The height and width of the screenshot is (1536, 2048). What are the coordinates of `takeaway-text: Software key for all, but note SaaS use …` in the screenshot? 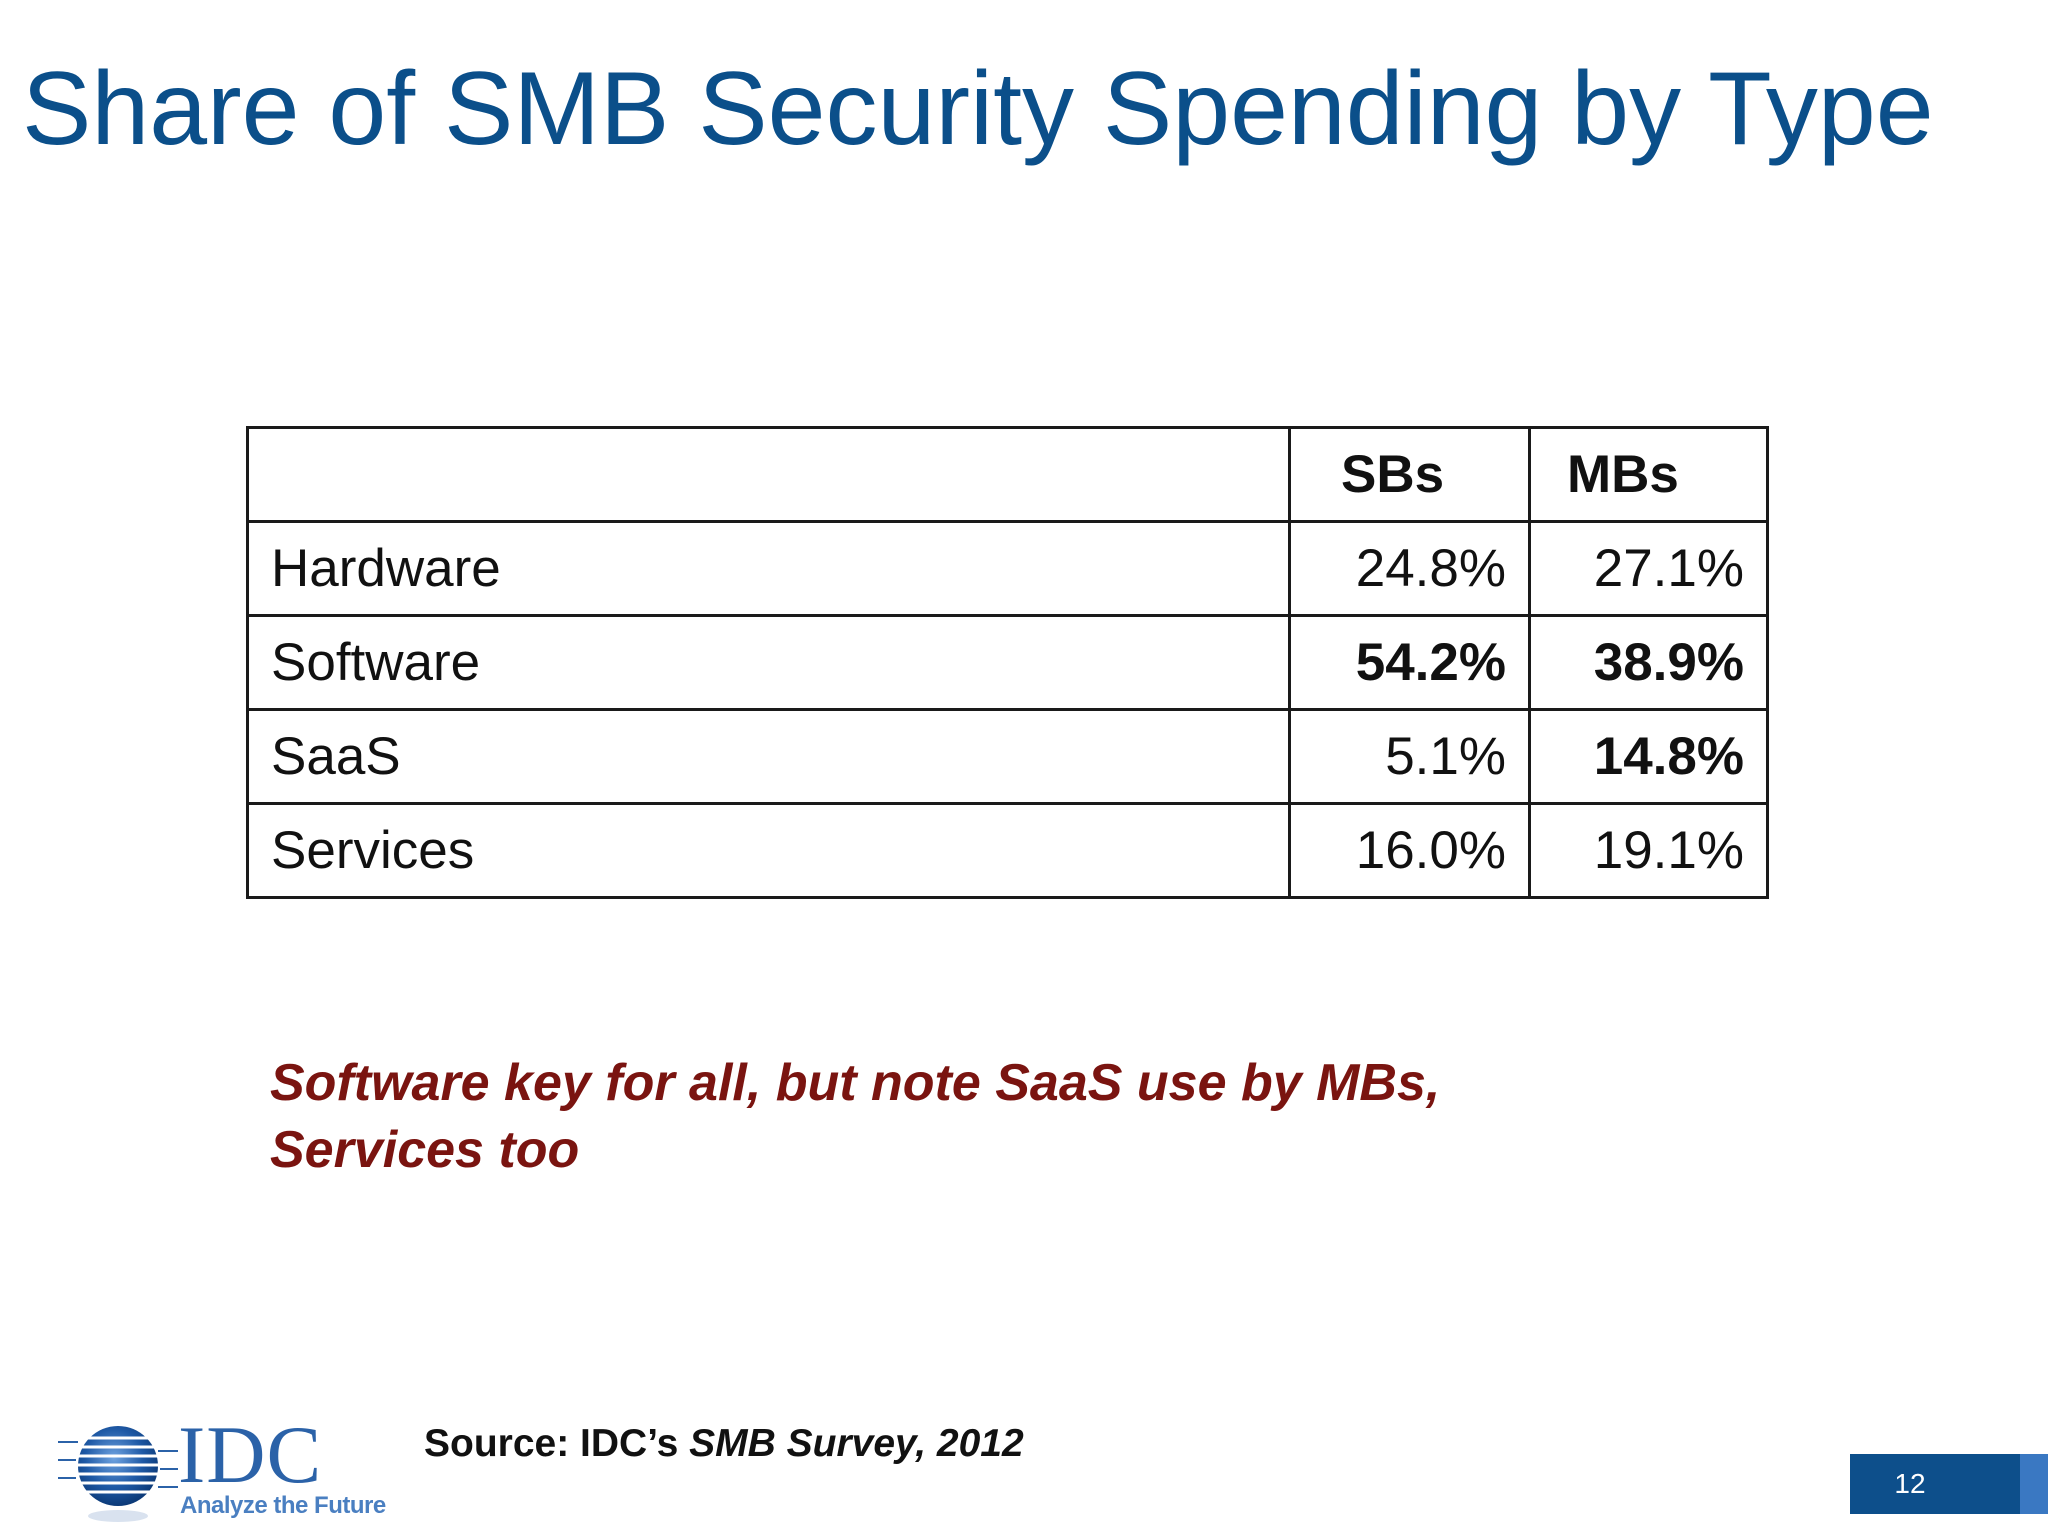 It's located at (1020, 1117).